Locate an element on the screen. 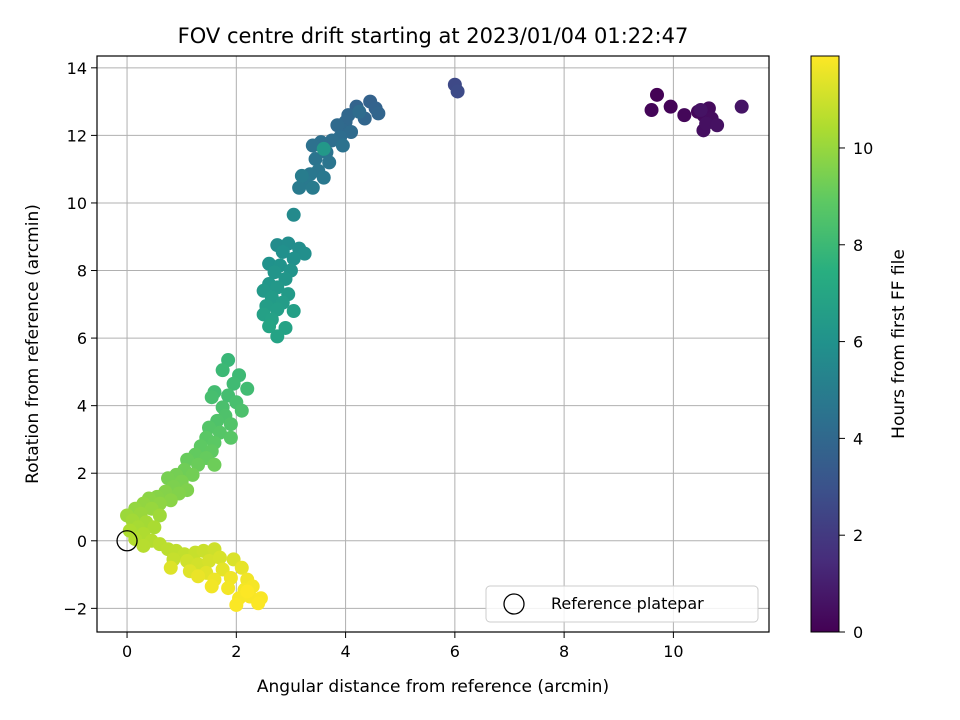 Image resolution: width=960 pixels, height=720 pixels. legend-label: Reference platepar is located at coordinates (627, 603).